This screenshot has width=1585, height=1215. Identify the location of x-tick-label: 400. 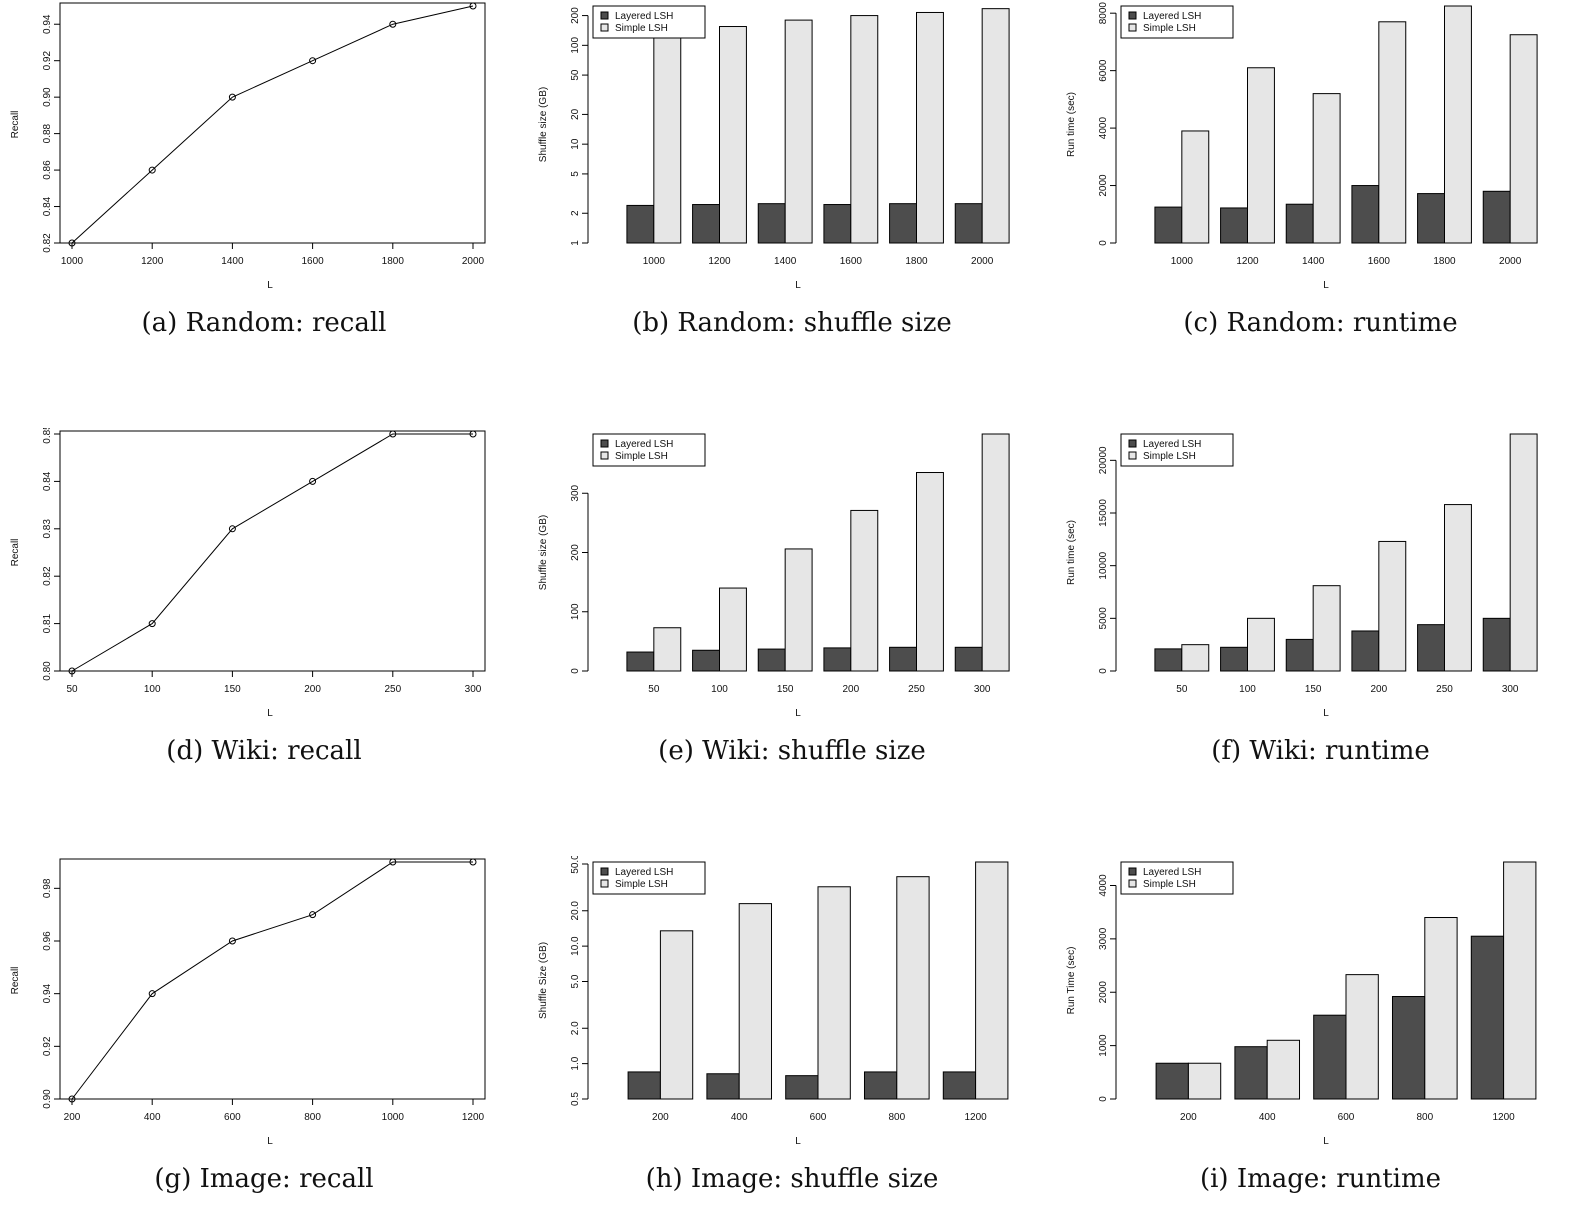
(1267, 1117).